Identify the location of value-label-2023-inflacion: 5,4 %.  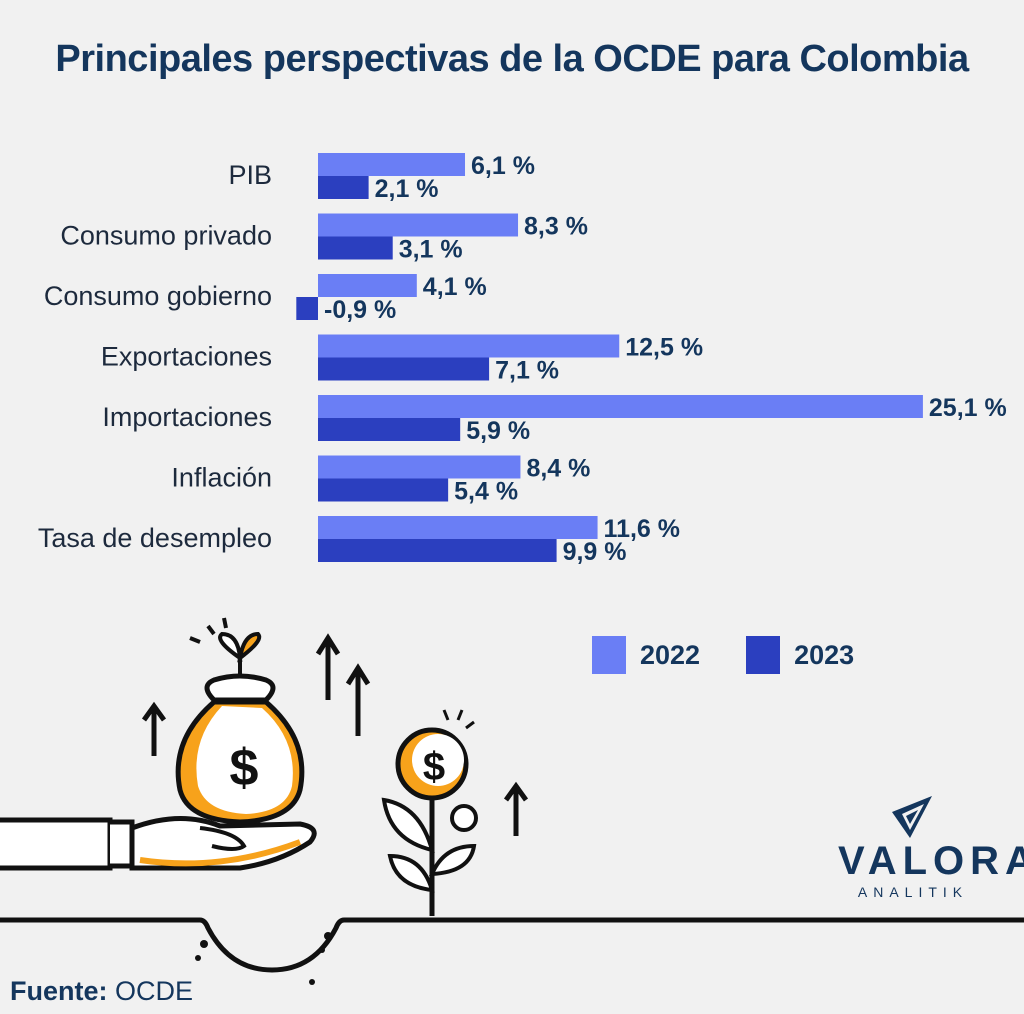
(486, 492).